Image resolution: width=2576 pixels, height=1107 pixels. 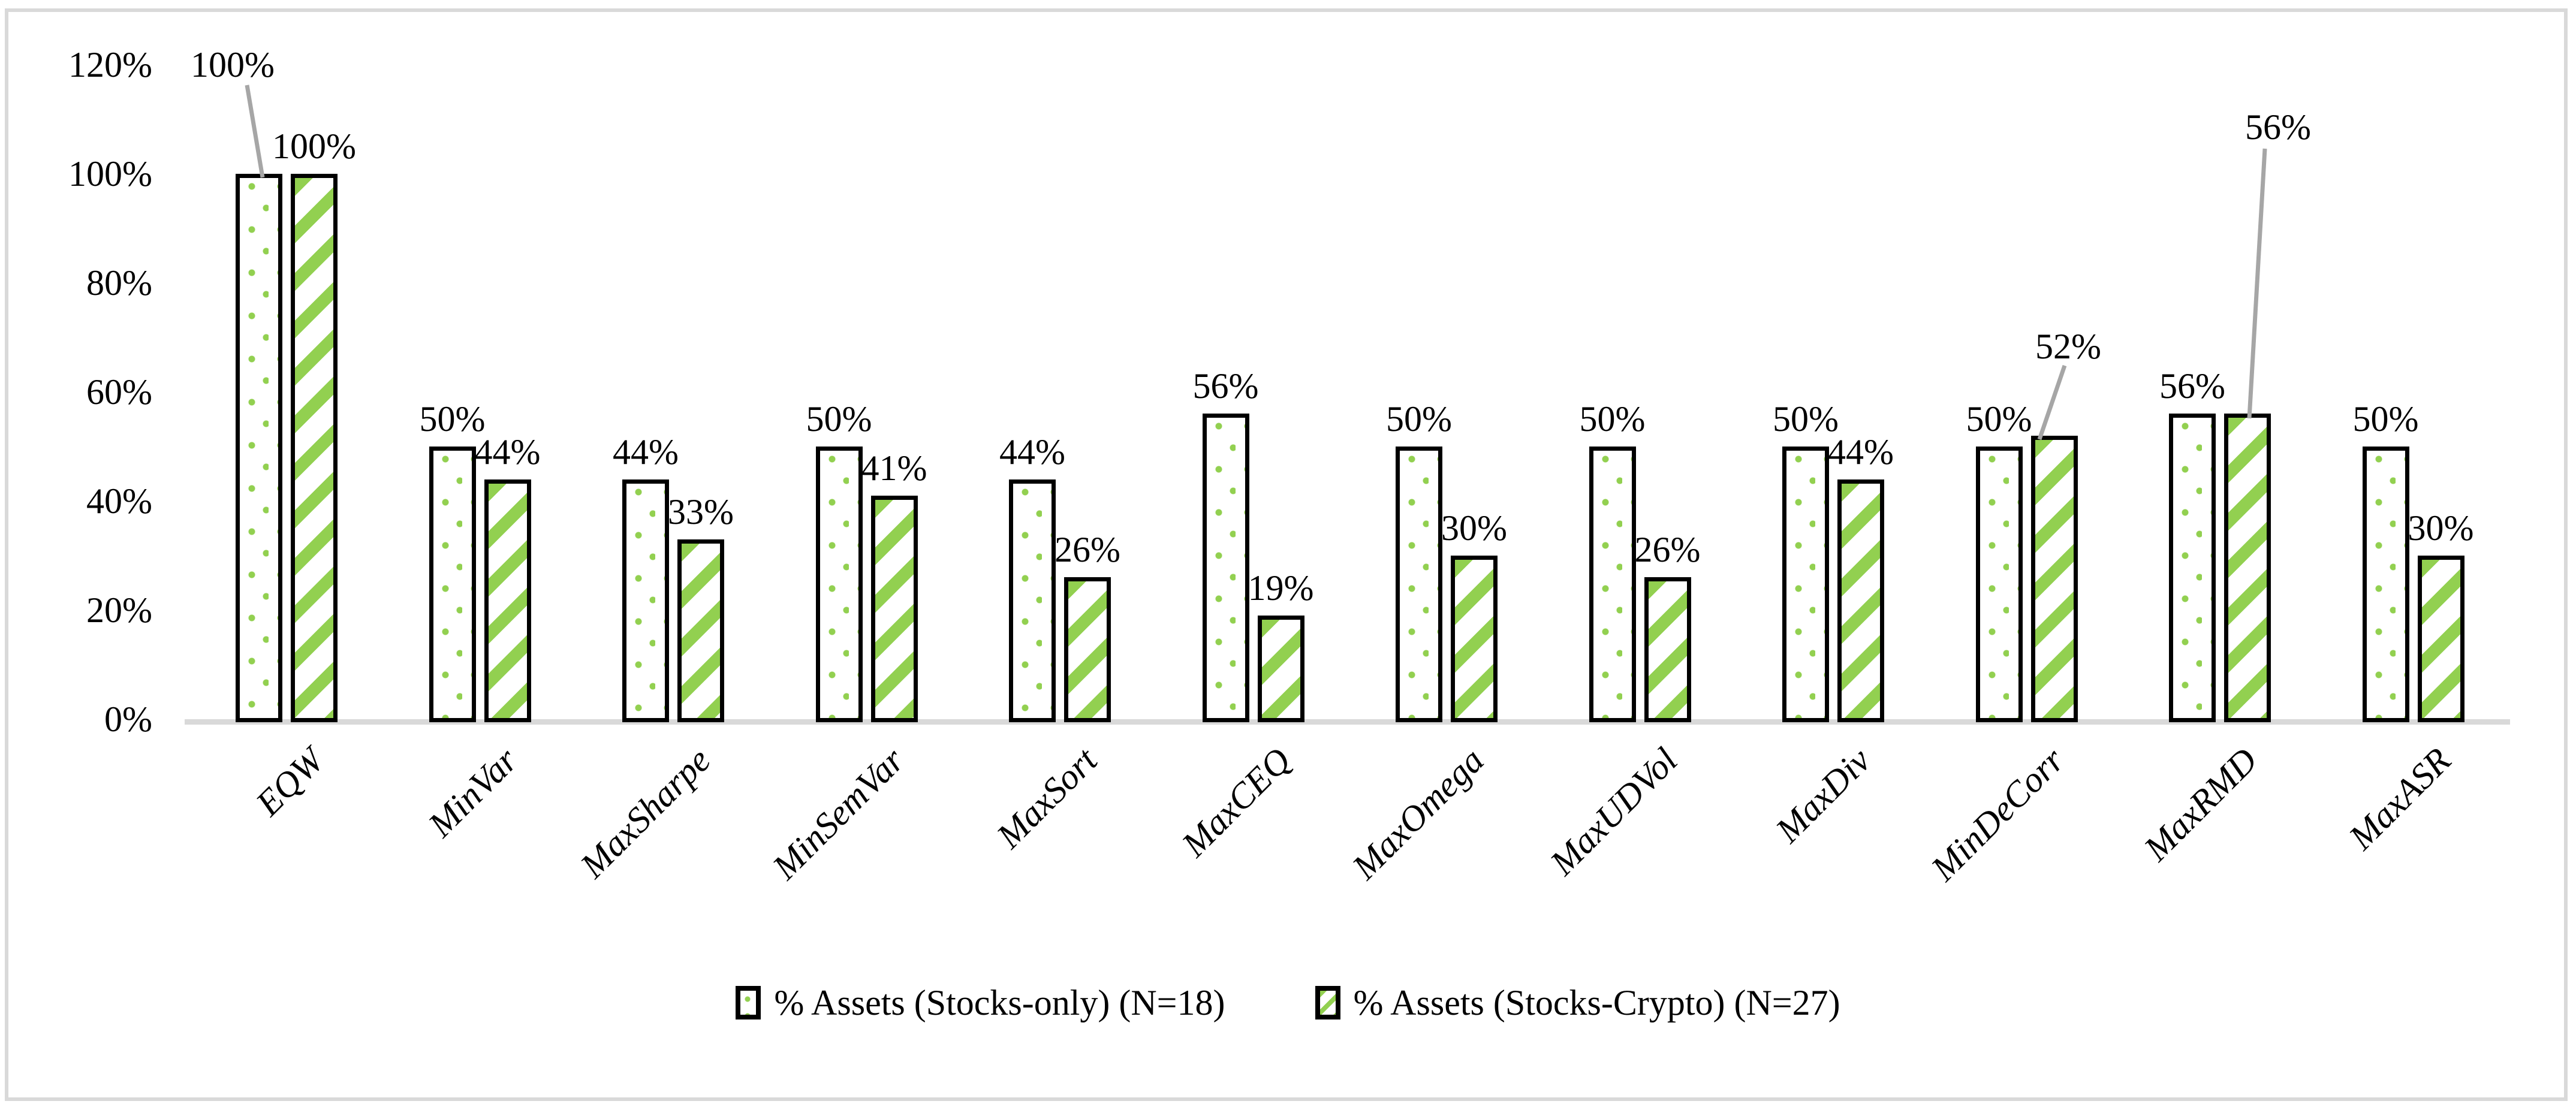 What do you see at coordinates (2278, 127) in the screenshot?
I see `data-label-series2-maxrmd: 56%` at bounding box center [2278, 127].